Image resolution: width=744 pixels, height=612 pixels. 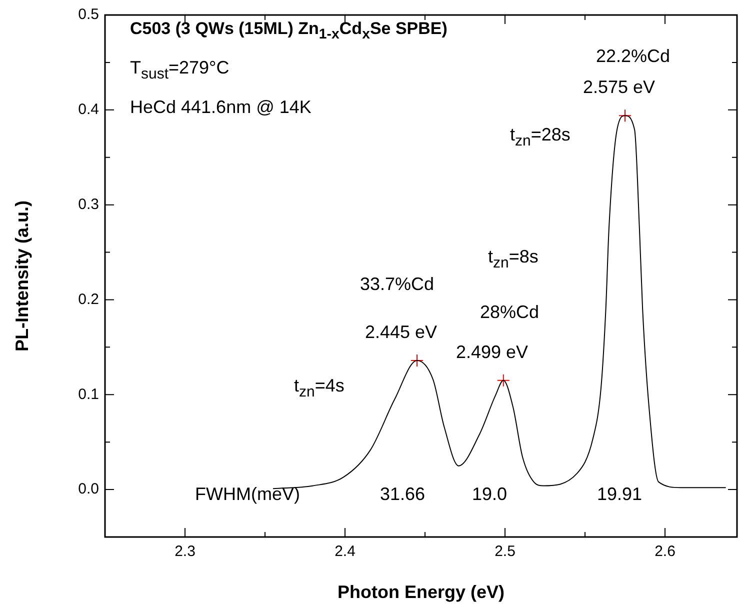 I want to click on x-tick-label: 2.3, so click(x=185, y=551).